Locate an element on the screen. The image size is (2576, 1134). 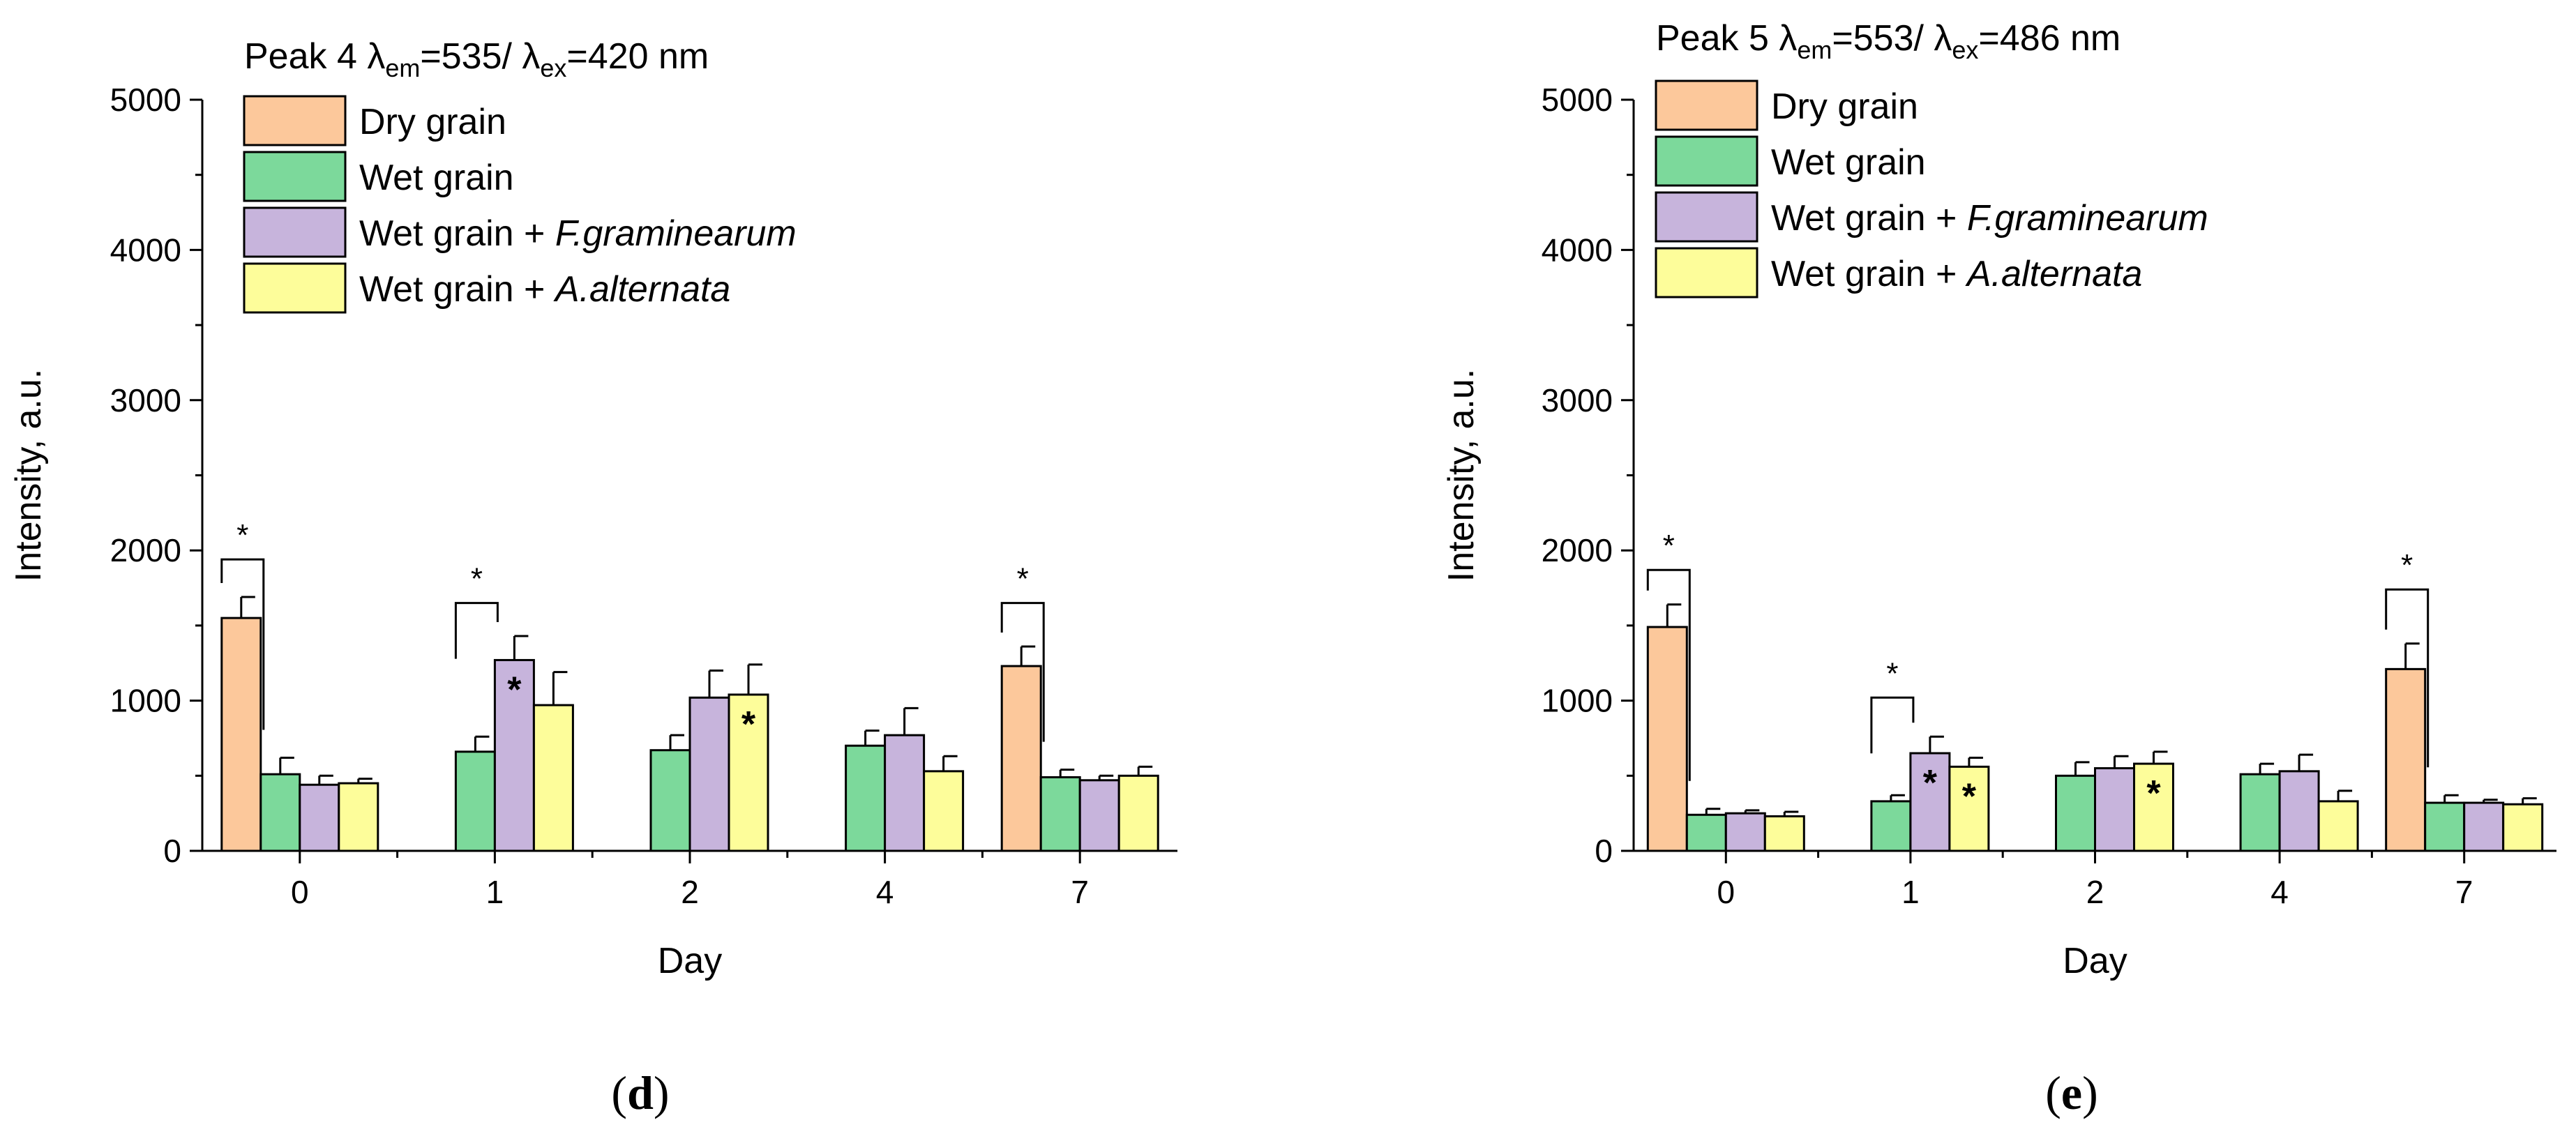
chart-title: Peak 4 λem=535/ λex=420 nm is located at coordinates (476, 59).